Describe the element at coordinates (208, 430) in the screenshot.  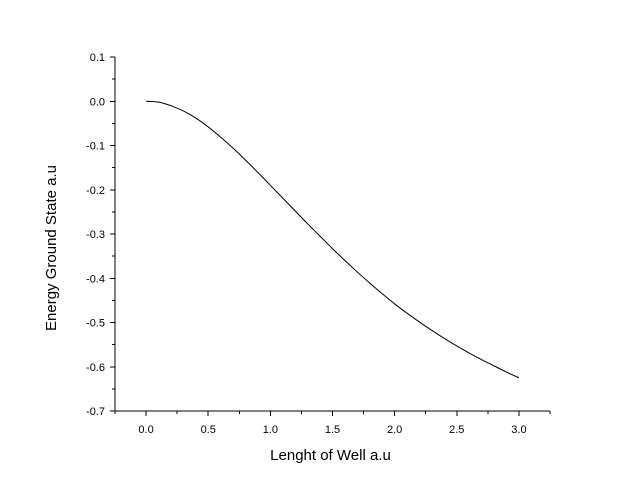
I see `x-tick-label: 0.5` at that location.